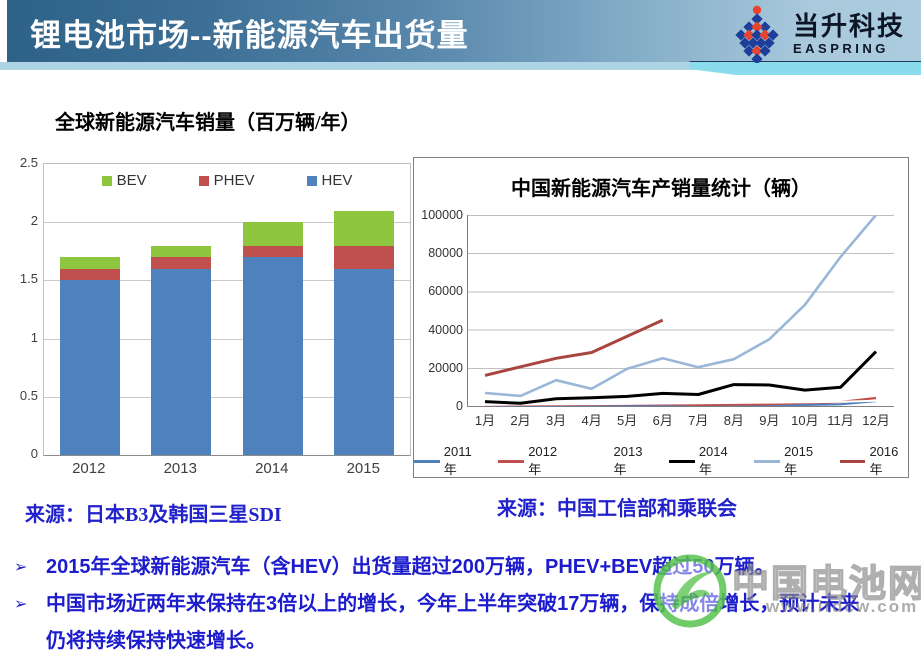  I want to click on legend-swatch-hev, so click(311, 180).